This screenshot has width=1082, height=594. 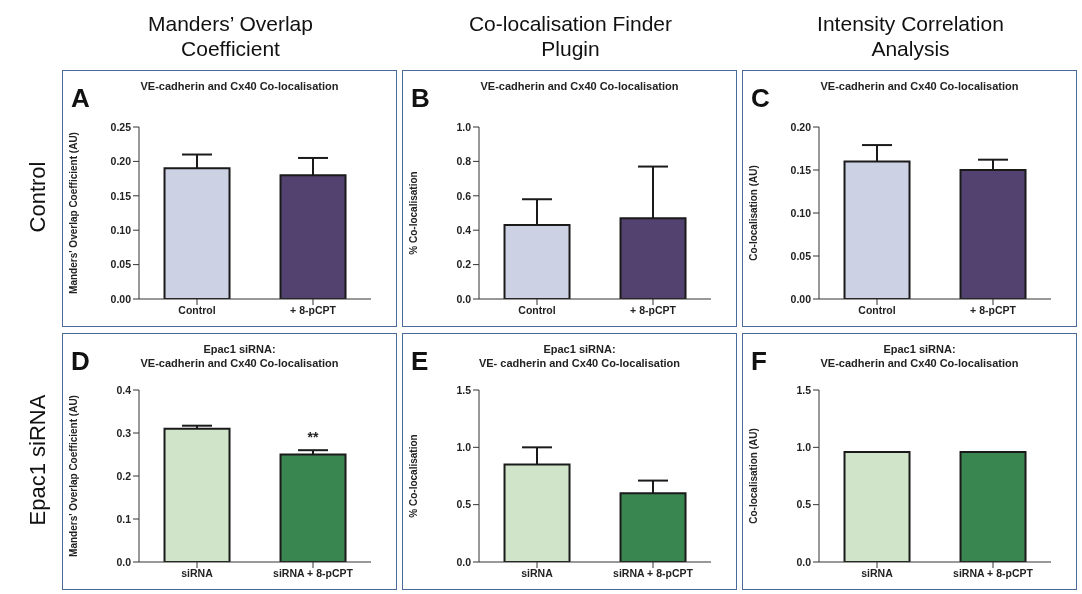 I want to click on chart-subtitle: VE- cadherin and Cx40 Co-localisation, so click(x=579, y=363).